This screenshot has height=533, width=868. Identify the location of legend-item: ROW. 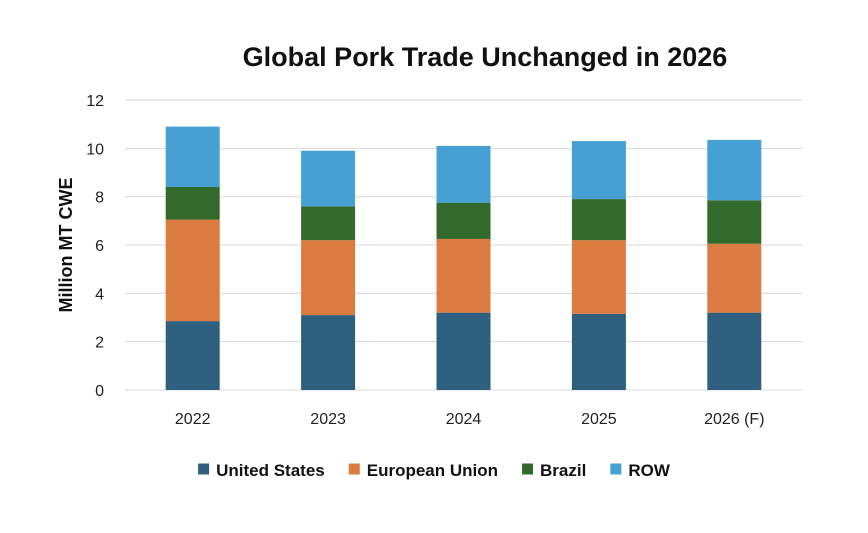
(640, 470).